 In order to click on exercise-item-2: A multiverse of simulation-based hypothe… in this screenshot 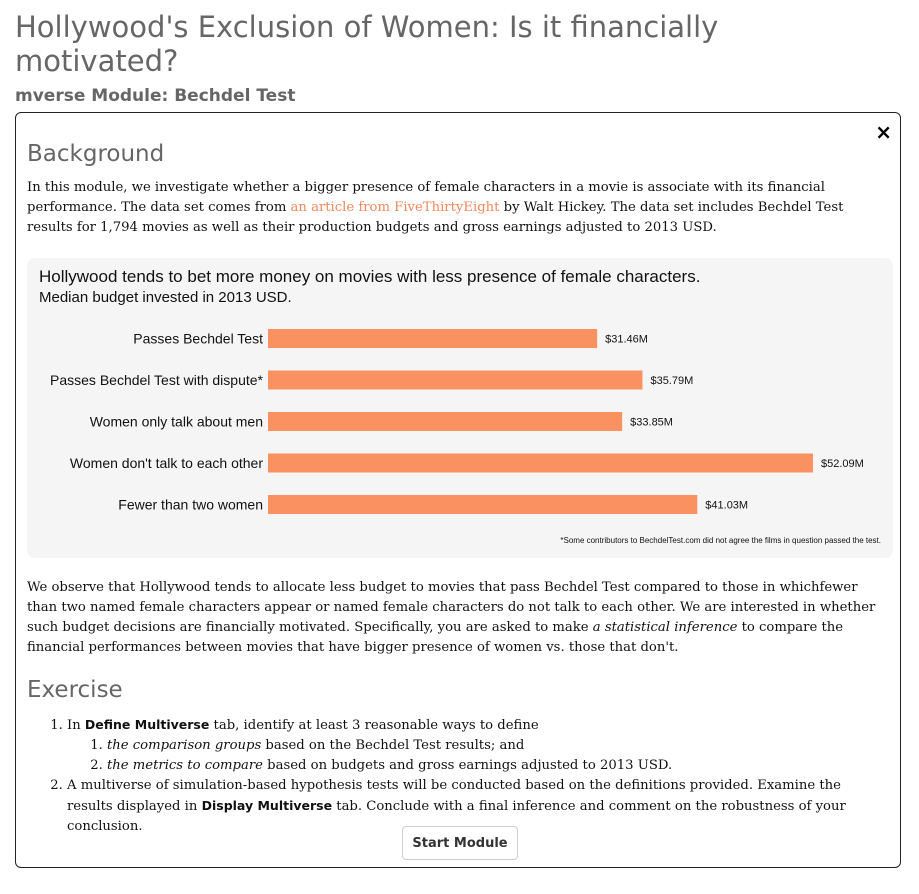, I will do `click(477, 806)`.